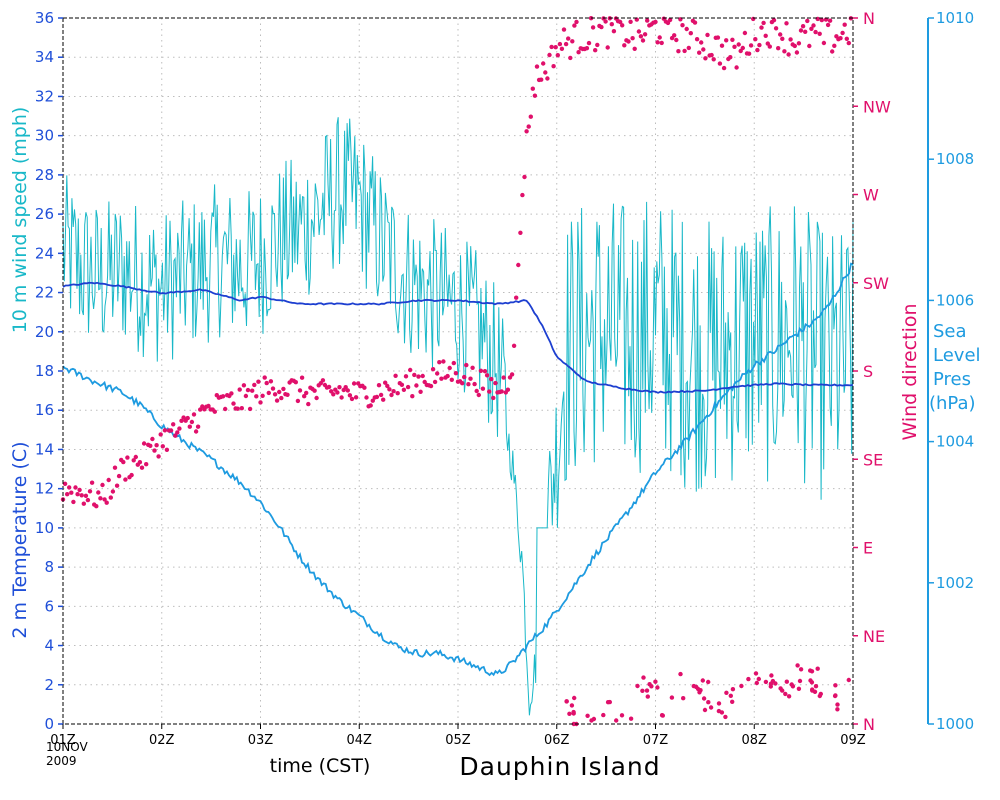  I want to click on direction-tick-label-2: E, so click(868, 548).